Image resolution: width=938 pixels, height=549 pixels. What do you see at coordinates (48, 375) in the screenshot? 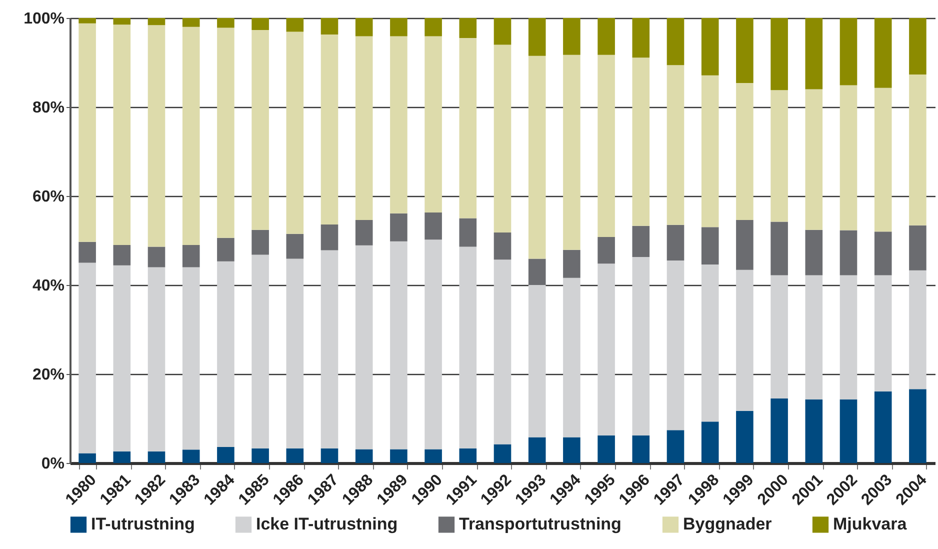
I see `y-tick-label: 20%` at bounding box center [48, 375].